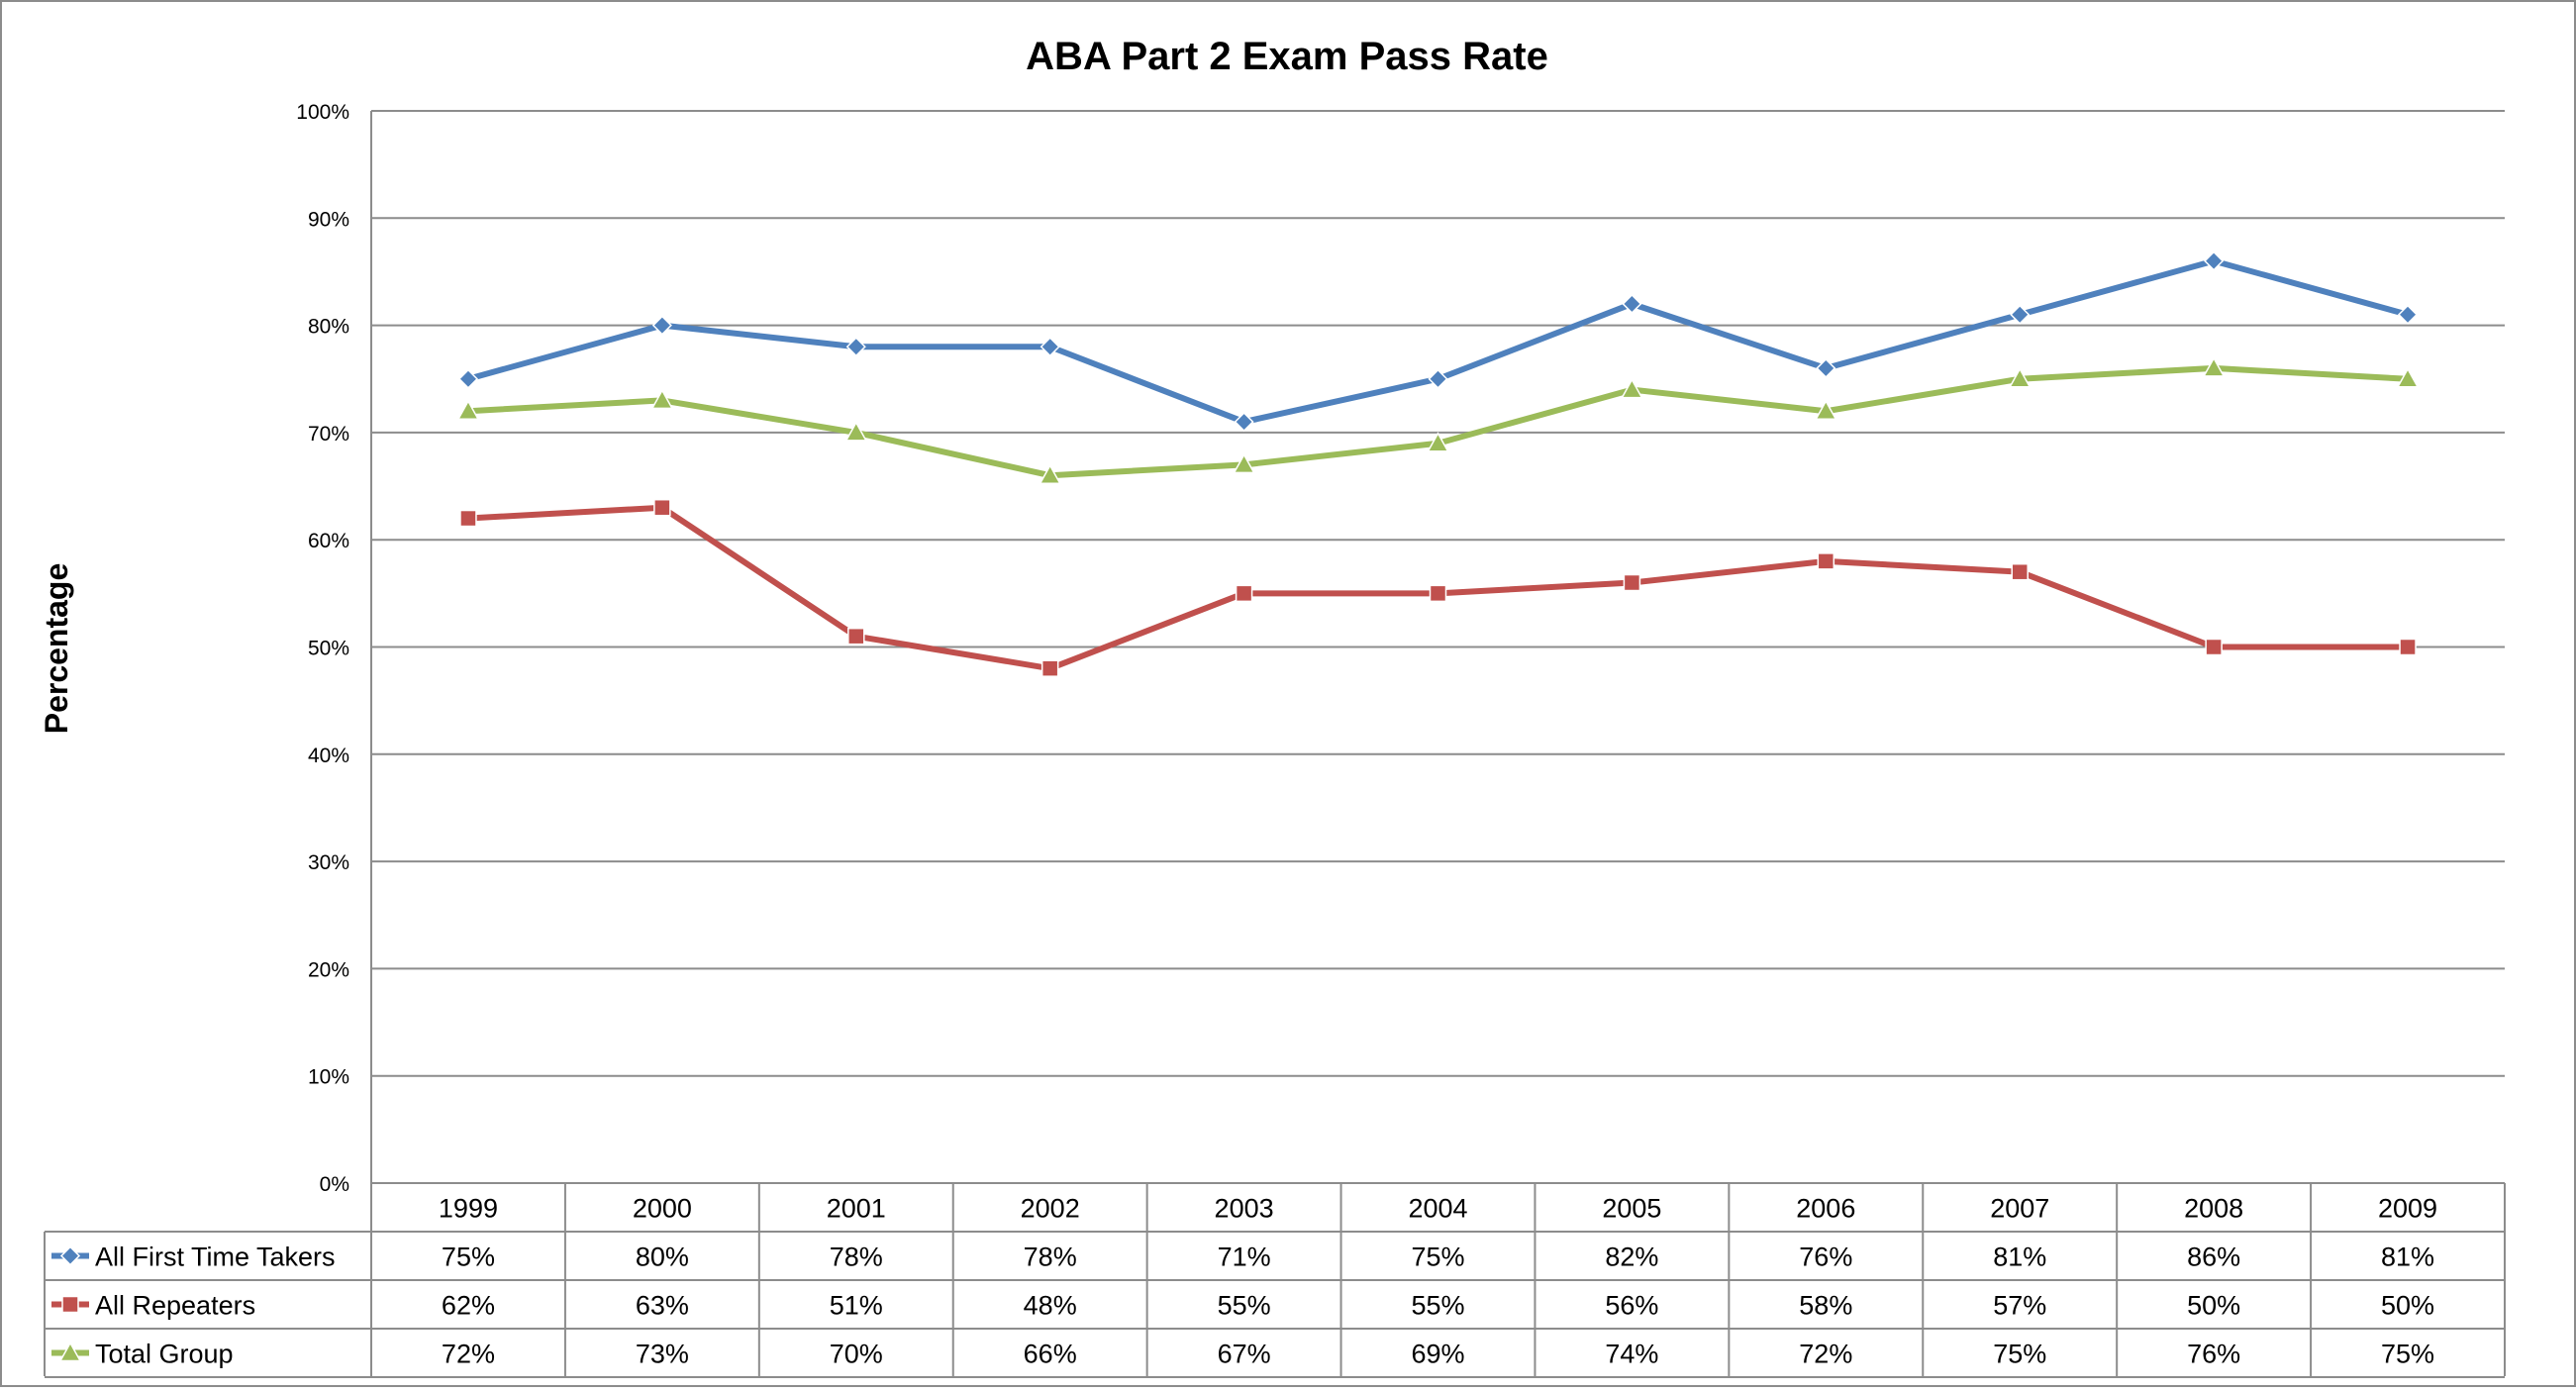 The image size is (2576, 1392). Describe the element at coordinates (335, 1184) in the screenshot. I see `y-tick-label: 0%` at that location.